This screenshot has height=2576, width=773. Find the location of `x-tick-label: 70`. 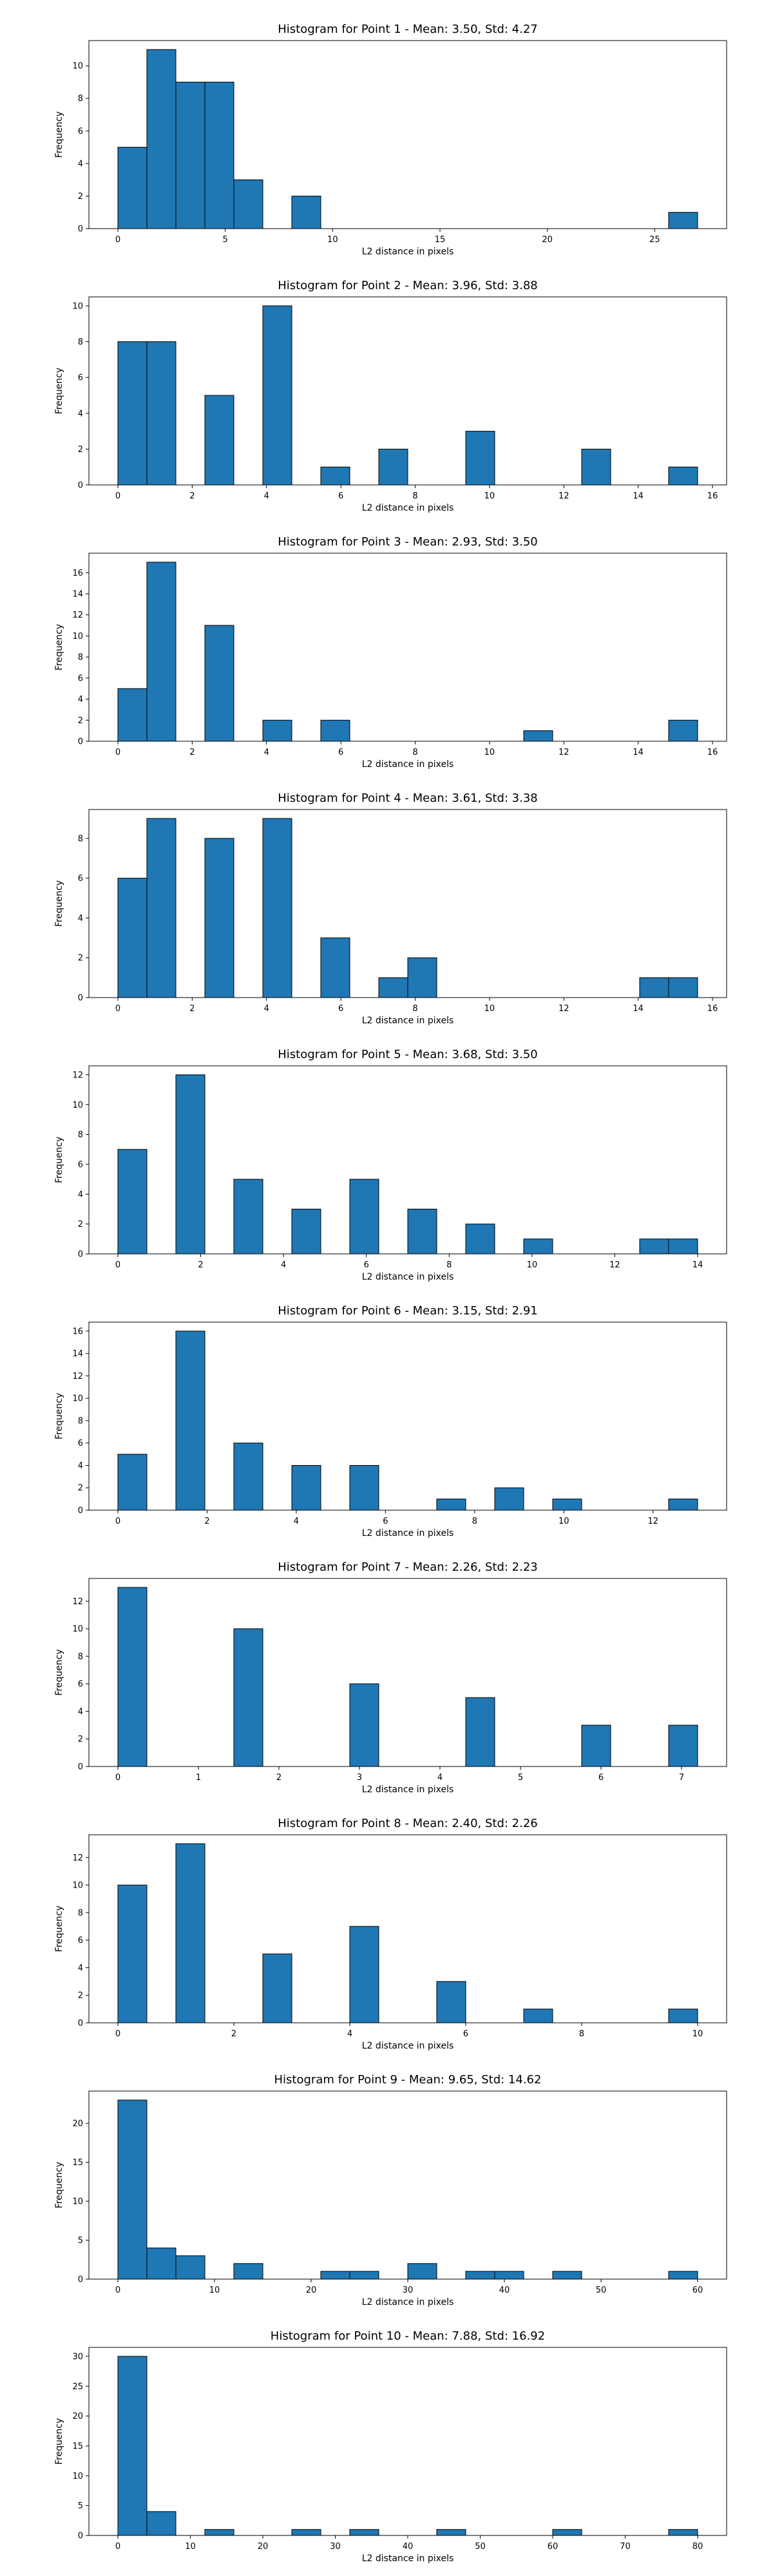

x-tick-label: 70 is located at coordinates (625, 2547).